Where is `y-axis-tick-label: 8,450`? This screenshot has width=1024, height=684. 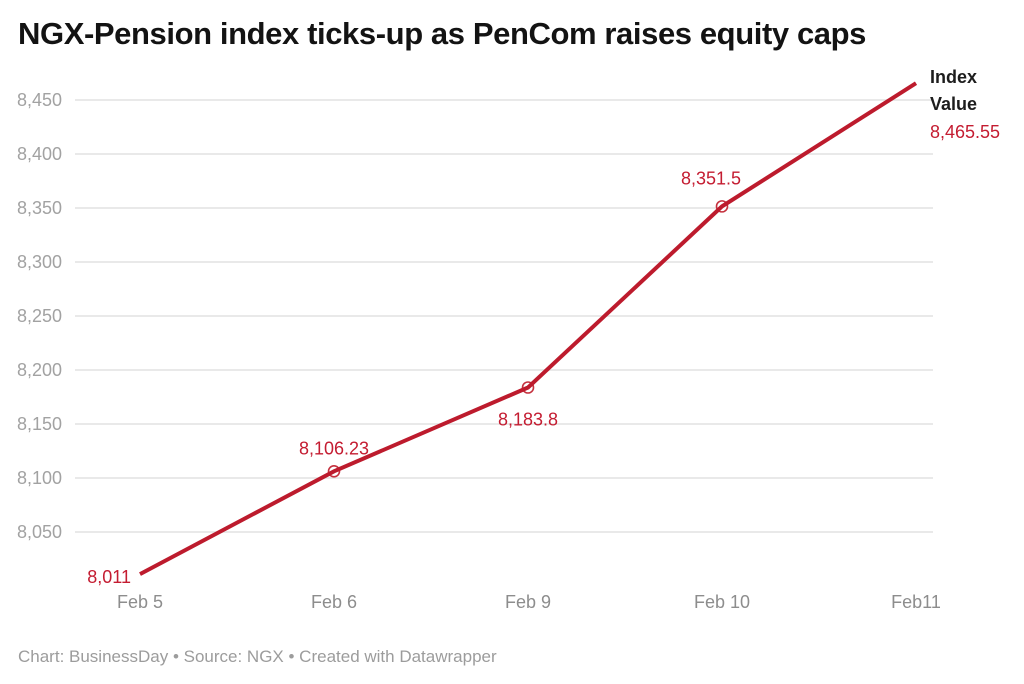 y-axis-tick-label: 8,450 is located at coordinates (39, 100).